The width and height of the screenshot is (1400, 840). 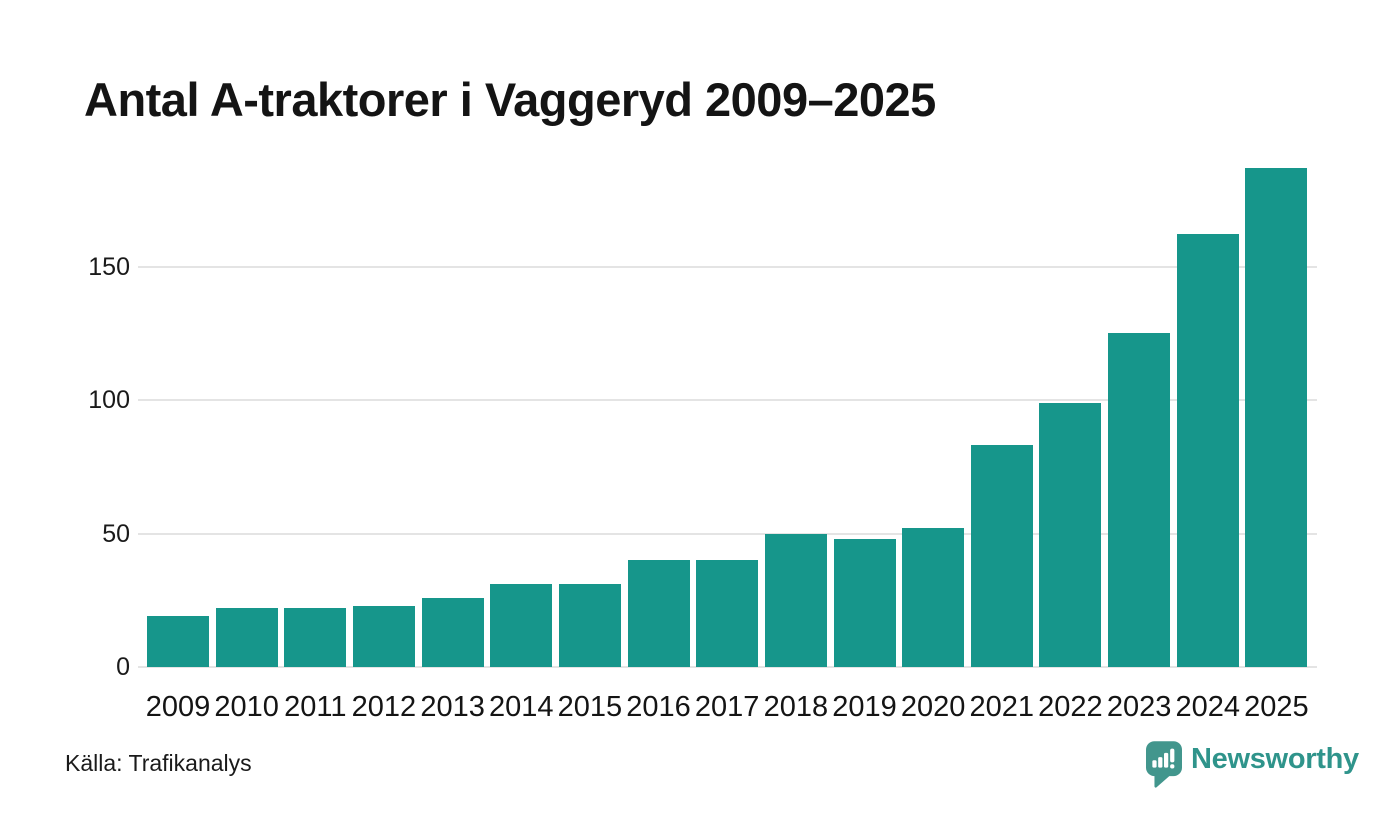 I want to click on bar-2018, so click(x=795, y=600).